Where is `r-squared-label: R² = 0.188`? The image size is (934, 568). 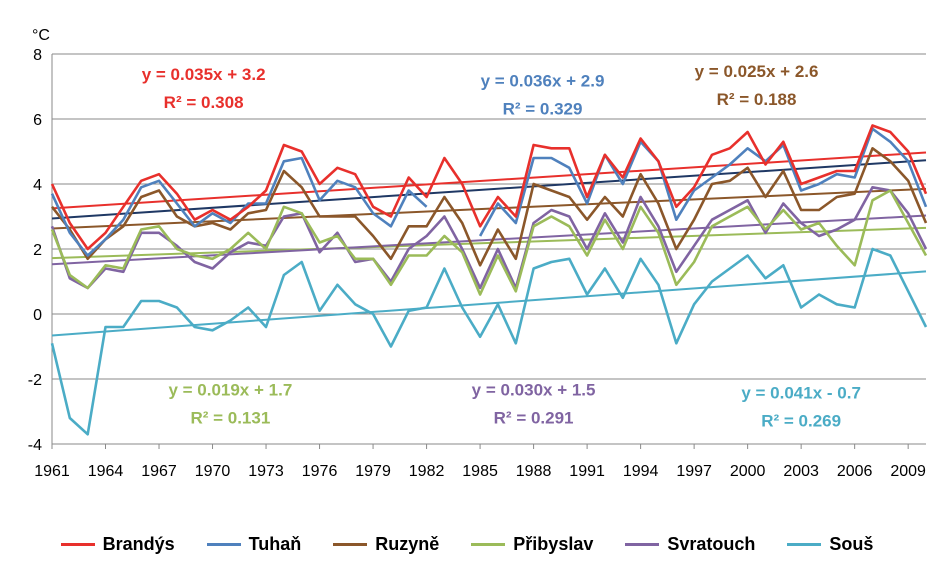
r-squared-label: R² = 0.188 is located at coordinates (757, 99).